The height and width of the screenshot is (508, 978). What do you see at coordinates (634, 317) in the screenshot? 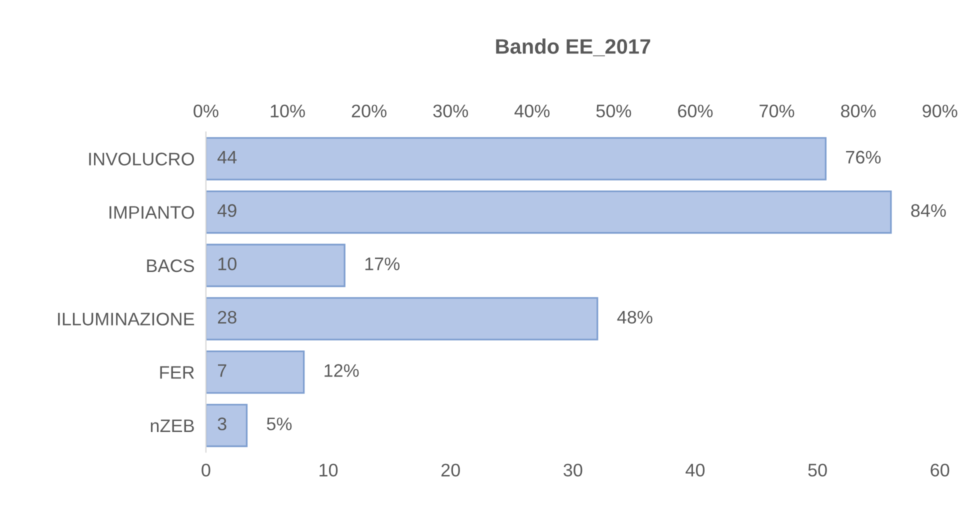
I see `data-label: 48%` at bounding box center [634, 317].